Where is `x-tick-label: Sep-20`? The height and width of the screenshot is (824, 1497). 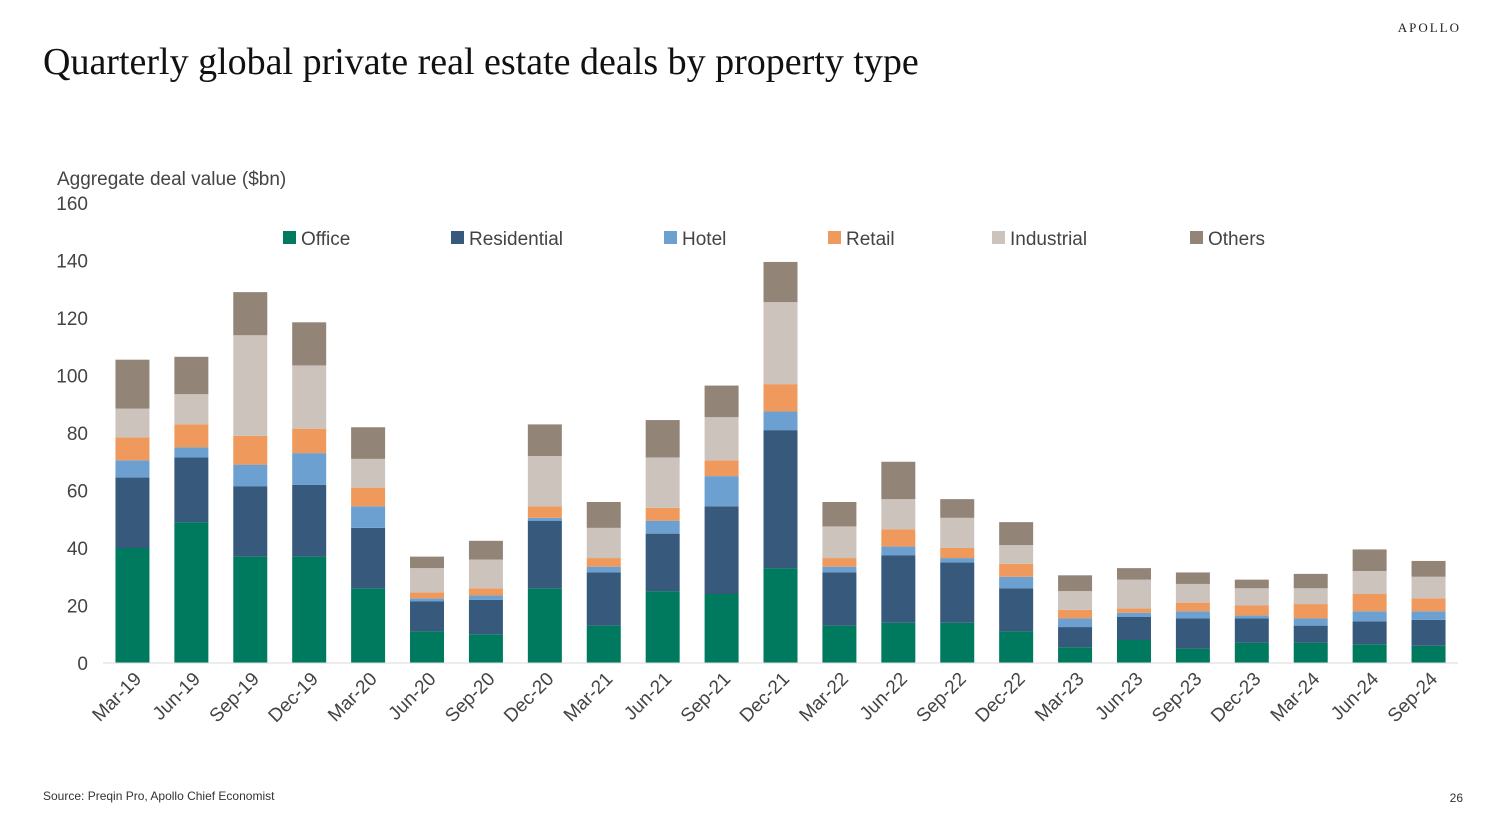
x-tick-label: Sep-20 is located at coordinates (470, 698).